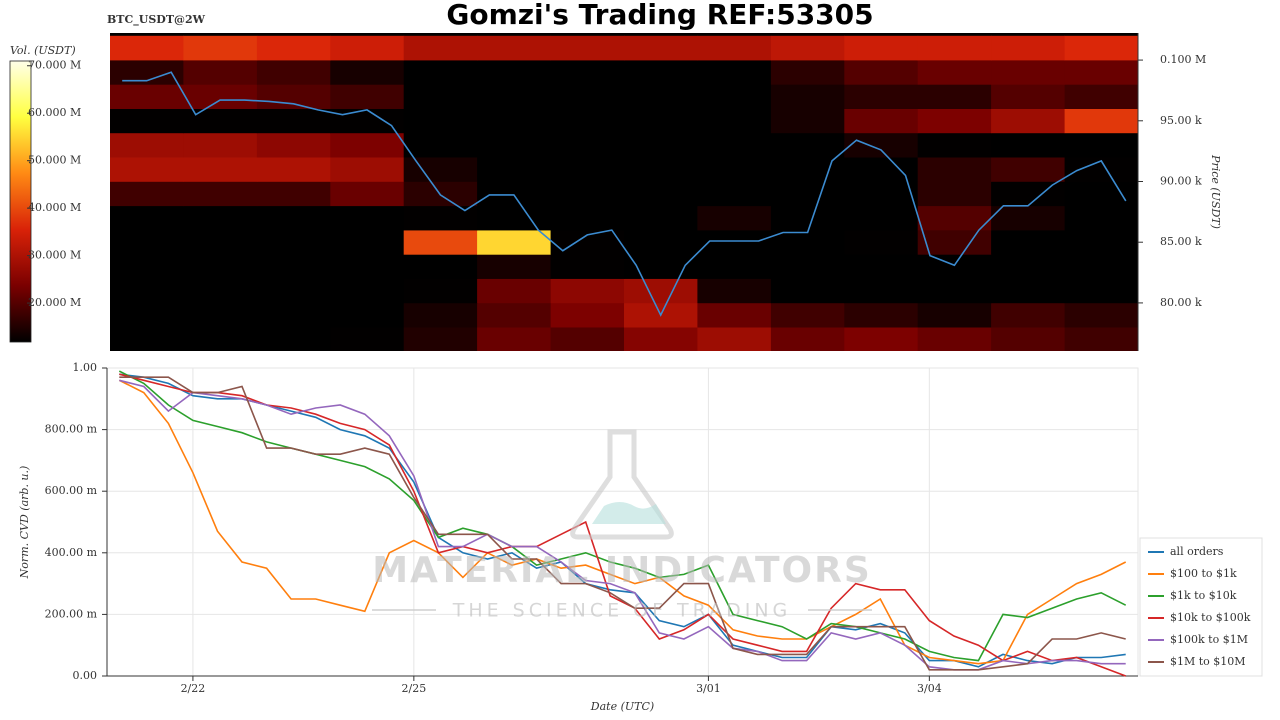 The image size is (1280, 720). Describe the element at coordinates (1203, 595) in the screenshot. I see `legend-label: $1k to $10k` at that location.